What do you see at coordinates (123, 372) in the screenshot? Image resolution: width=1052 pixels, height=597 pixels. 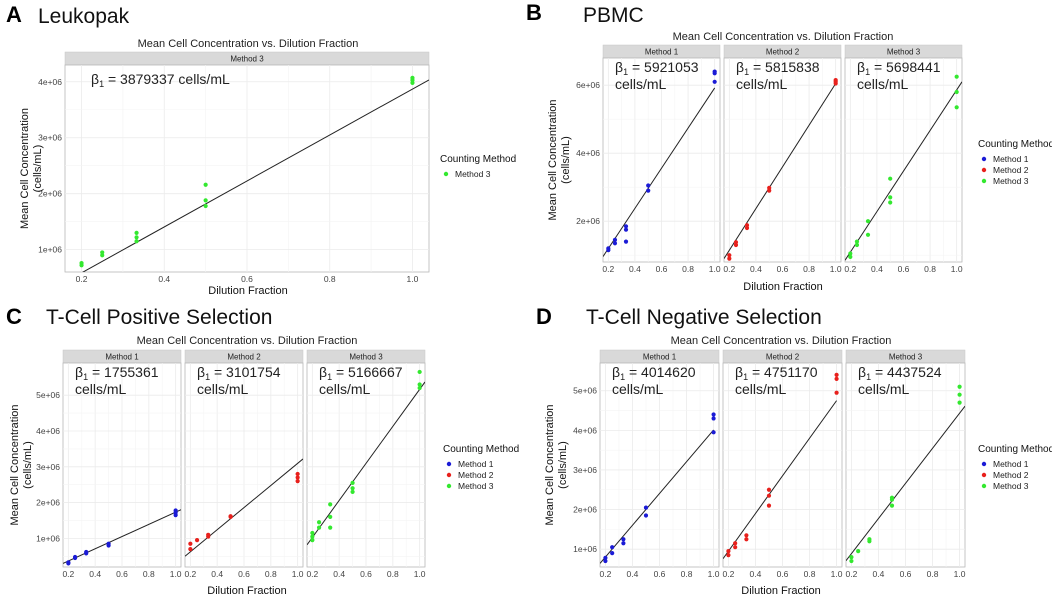 I see `beta-value: = 1755361` at bounding box center [123, 372].